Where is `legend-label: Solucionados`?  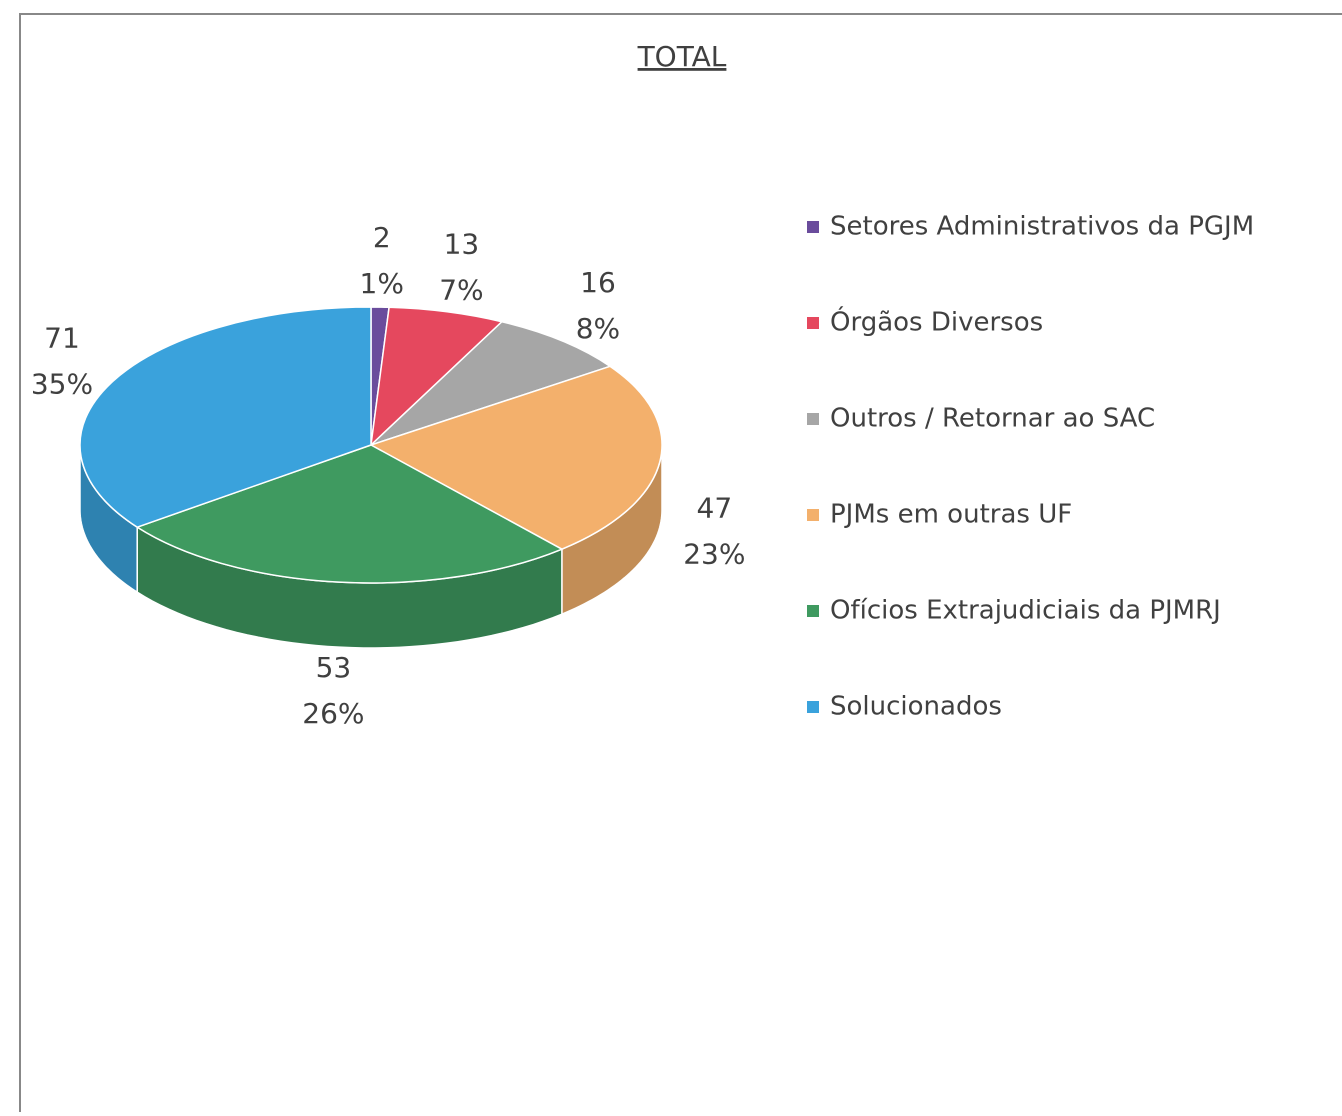 legend-label: Solucionados is located at coordinates (916, 707).